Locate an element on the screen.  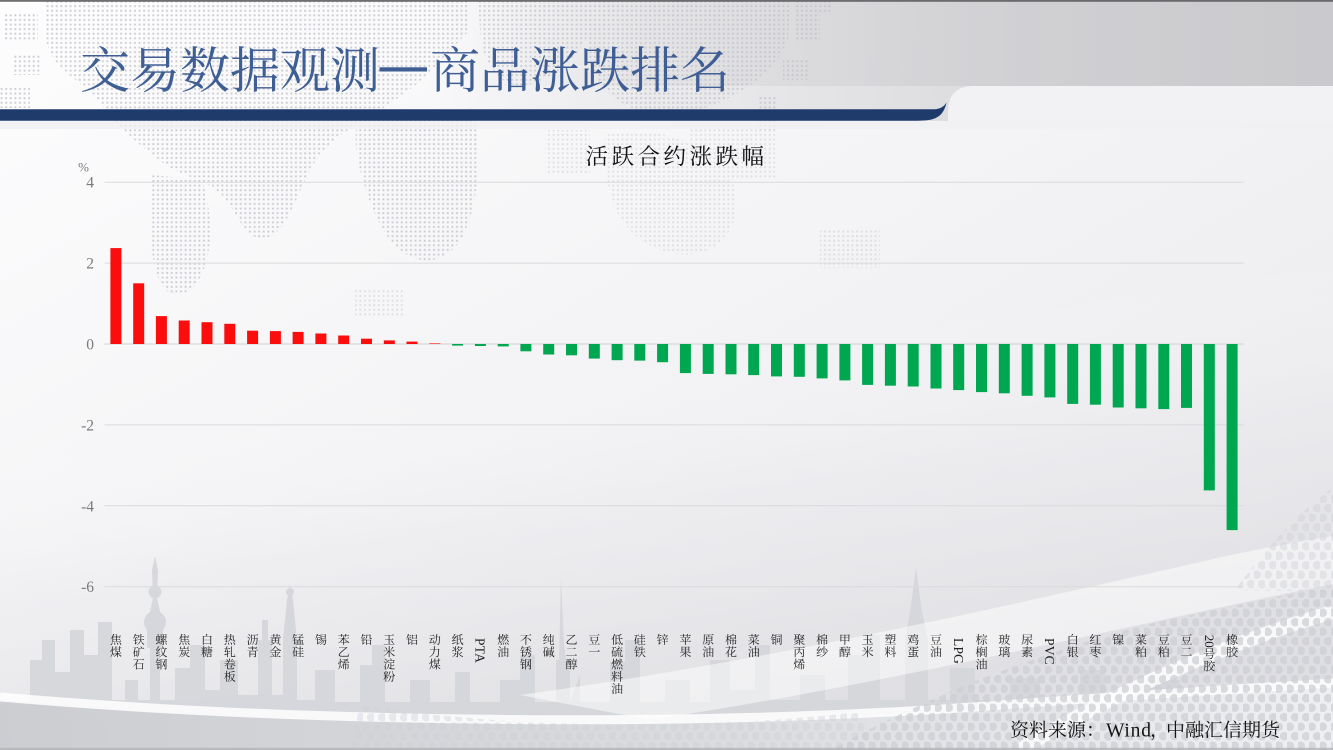
svg-text: -4 is located at coordinates (87, 506).